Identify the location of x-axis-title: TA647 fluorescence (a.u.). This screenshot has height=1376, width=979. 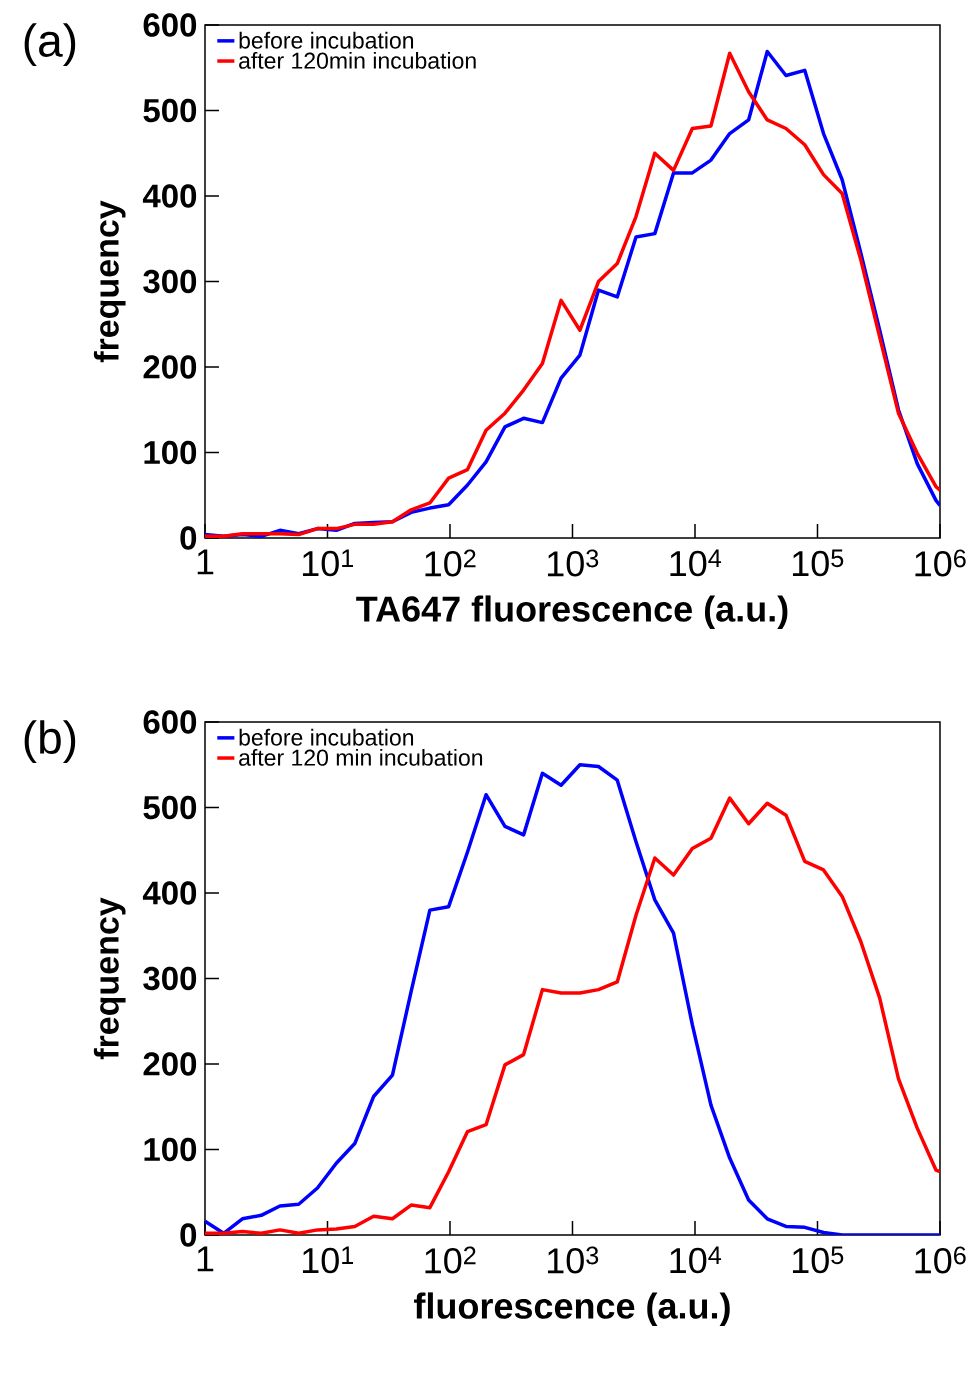
(572, 612).